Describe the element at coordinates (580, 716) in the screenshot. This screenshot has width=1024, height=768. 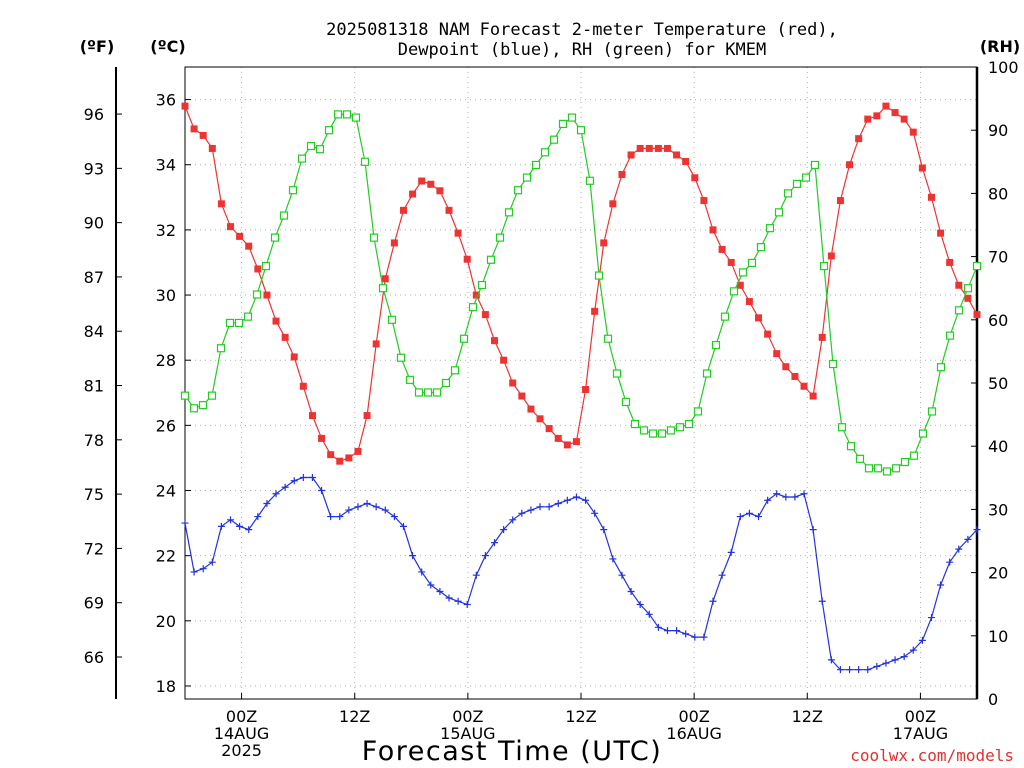
I see `x-tick-label: 12Z` at that location.